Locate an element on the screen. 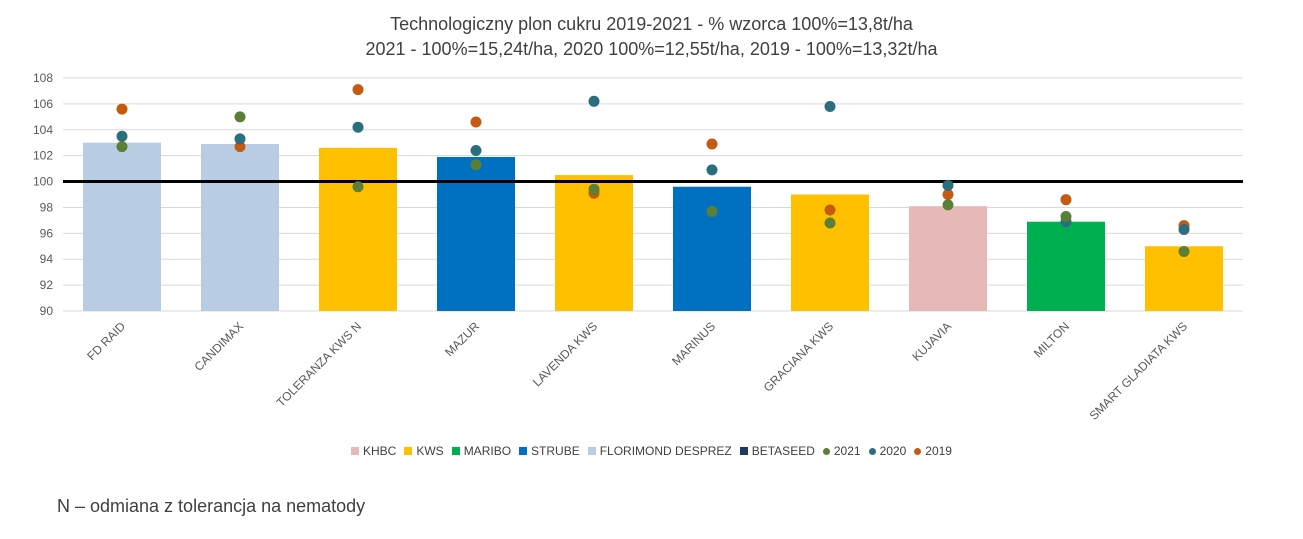 The image size is (1303, 539). legend-label-betaseed: BETASEED is located at coordinates (783, 451).